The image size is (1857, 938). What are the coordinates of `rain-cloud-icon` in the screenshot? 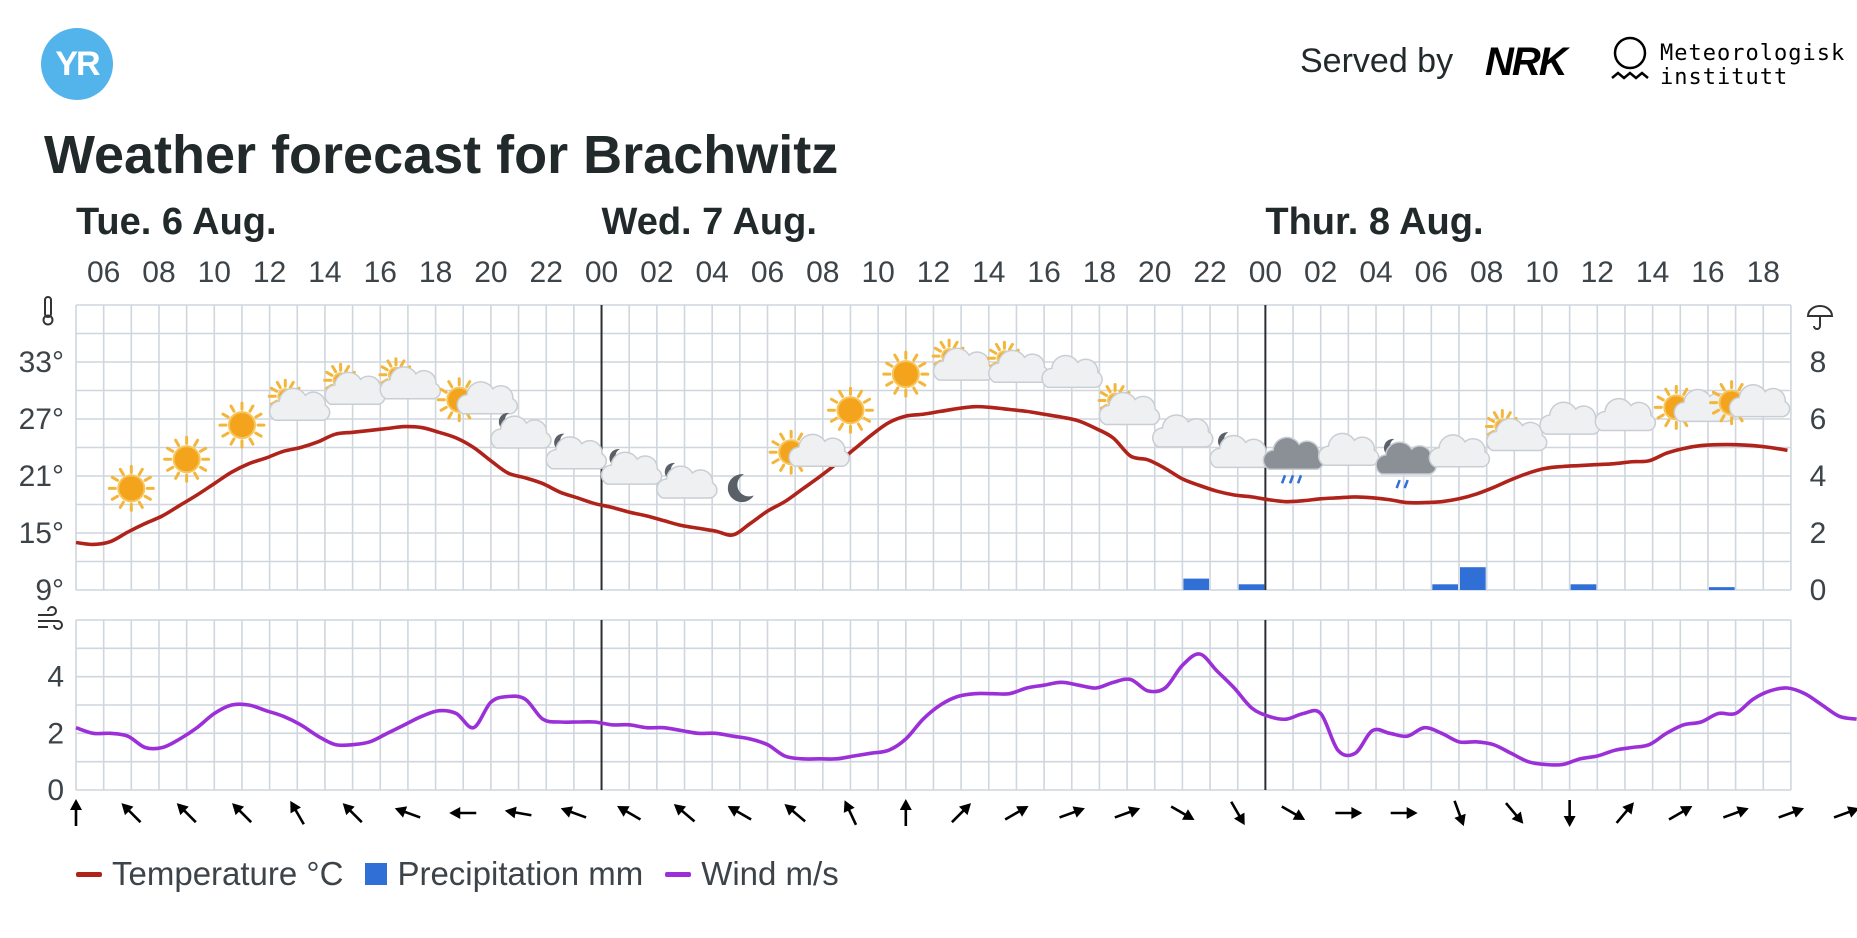 It's located at (1293, 460).